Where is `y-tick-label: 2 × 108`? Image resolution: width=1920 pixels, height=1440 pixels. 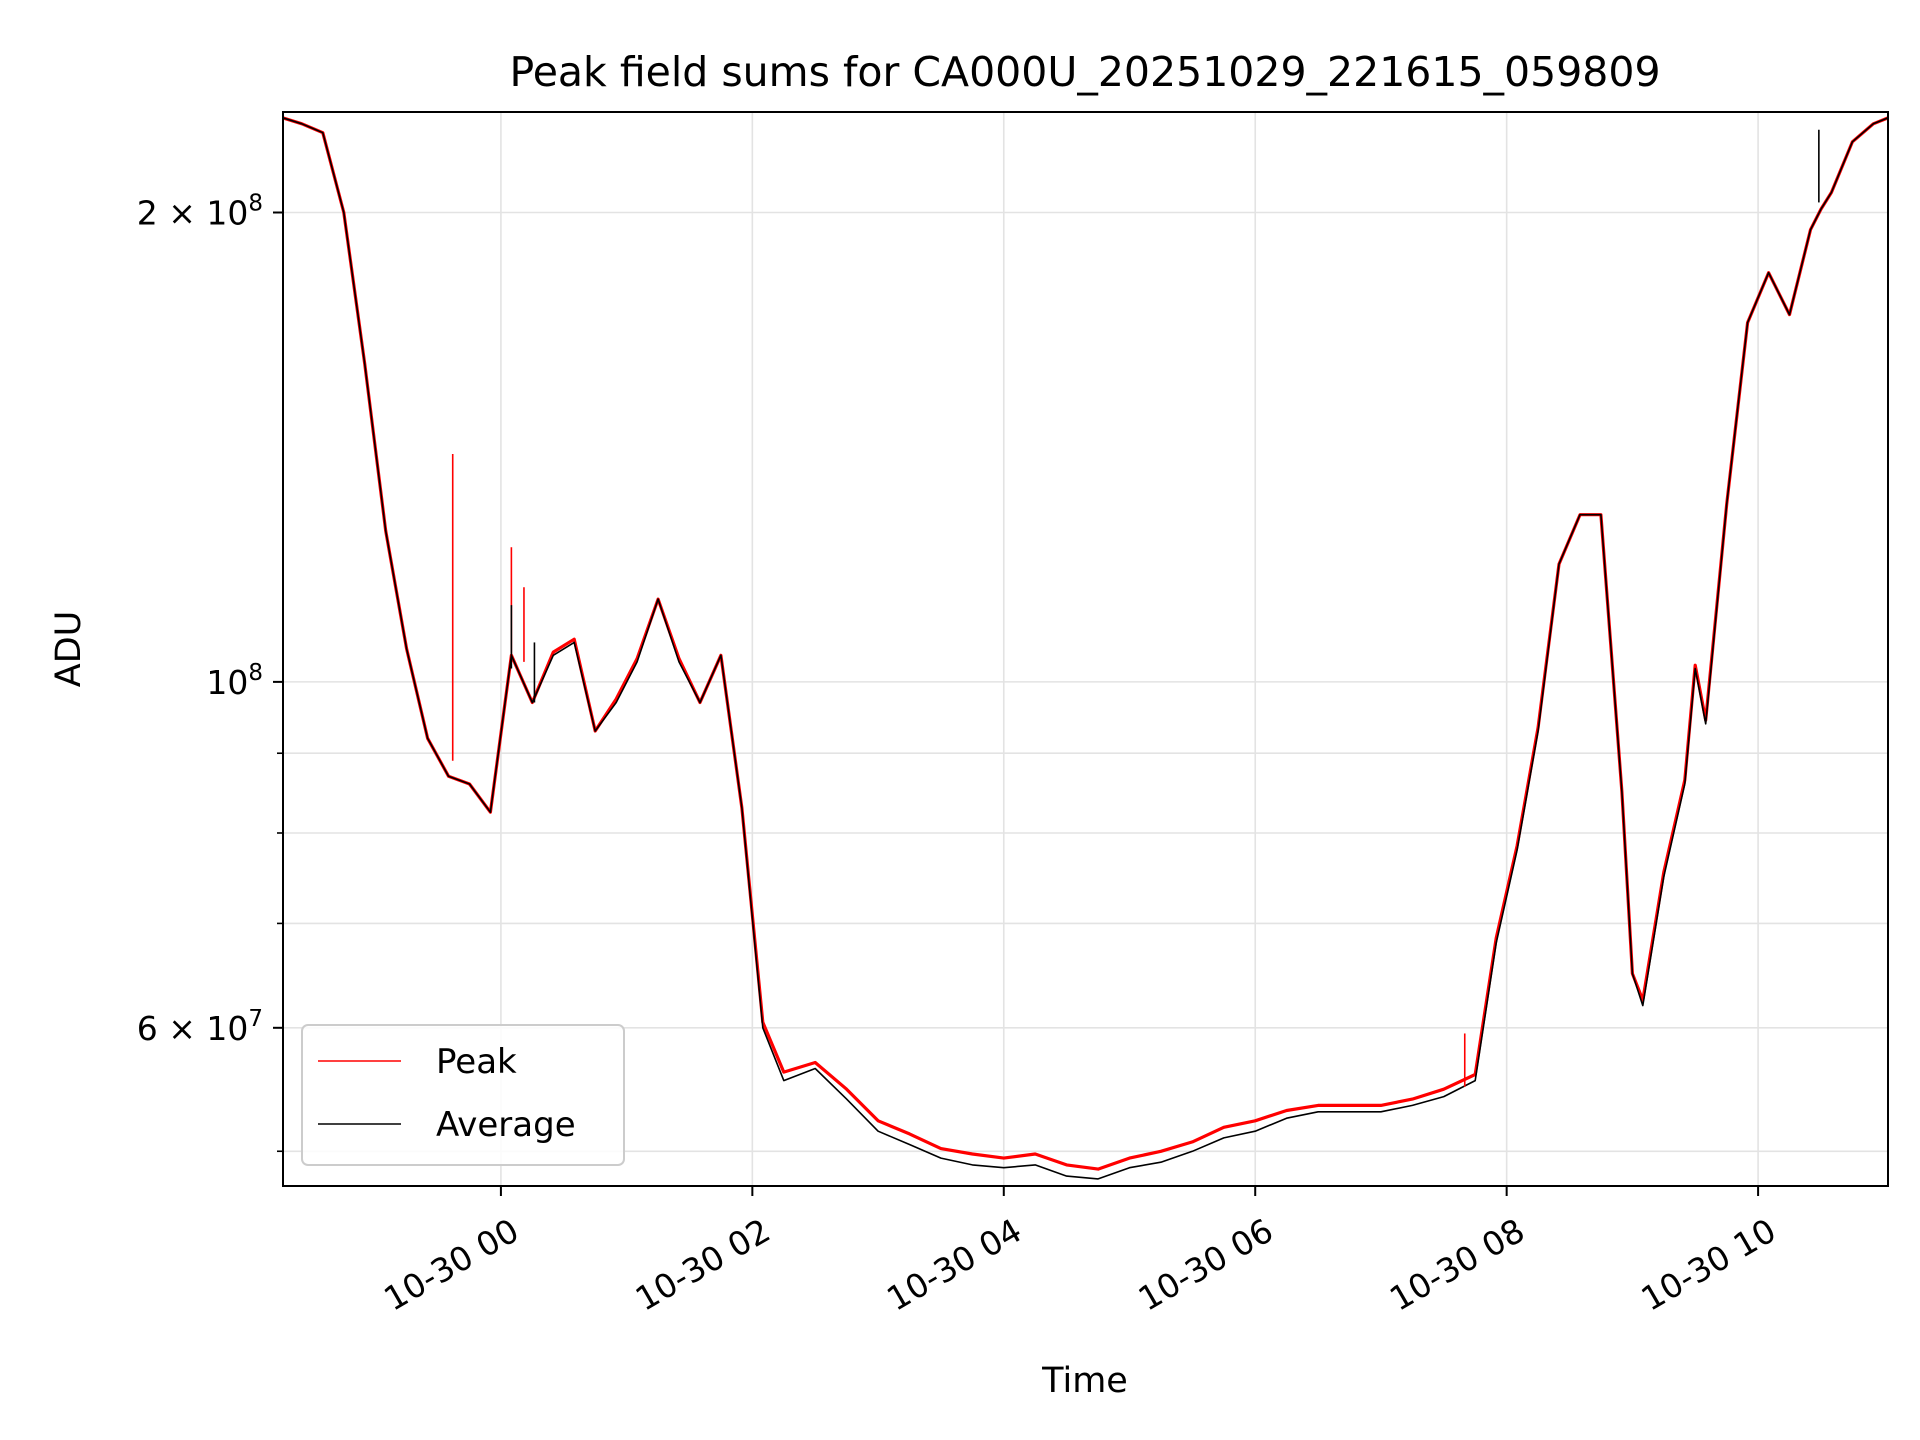 y-tick-label: 2 × 108 is located at coordinates (200, 212).